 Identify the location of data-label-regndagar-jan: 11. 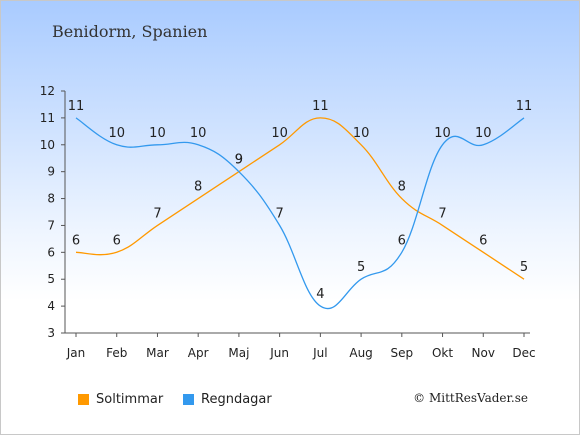
(76, 106).